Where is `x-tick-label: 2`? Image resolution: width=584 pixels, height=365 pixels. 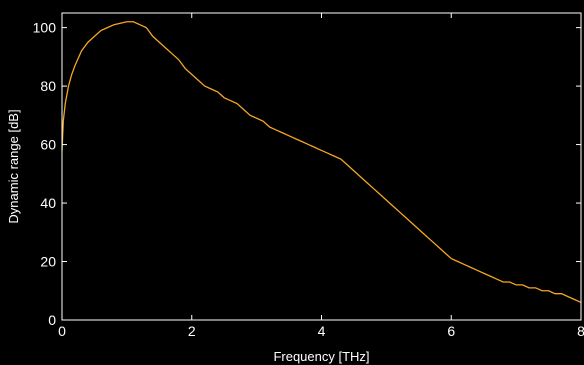 x-tick-label: 2 is located at coordinates (192, 331).